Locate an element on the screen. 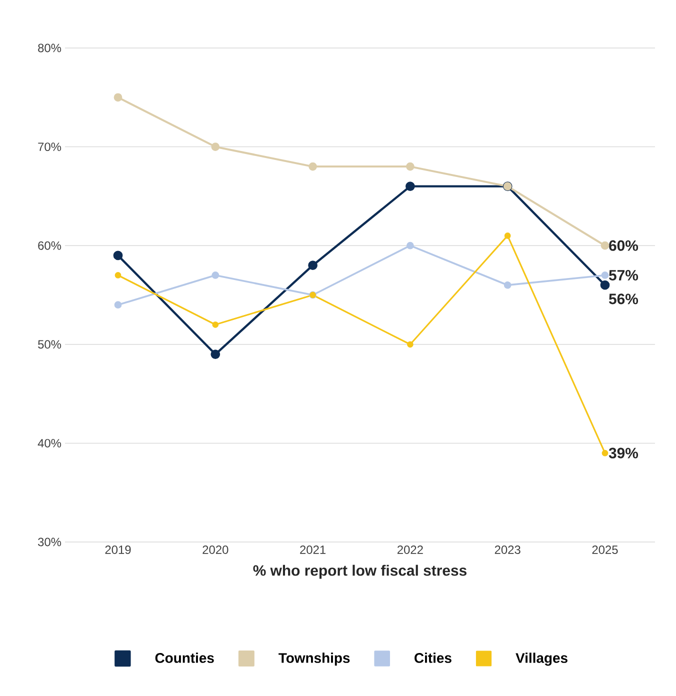 This screenshot has width=676, height=696. y-tick-label: 60% is located at coordinates (50, 245).